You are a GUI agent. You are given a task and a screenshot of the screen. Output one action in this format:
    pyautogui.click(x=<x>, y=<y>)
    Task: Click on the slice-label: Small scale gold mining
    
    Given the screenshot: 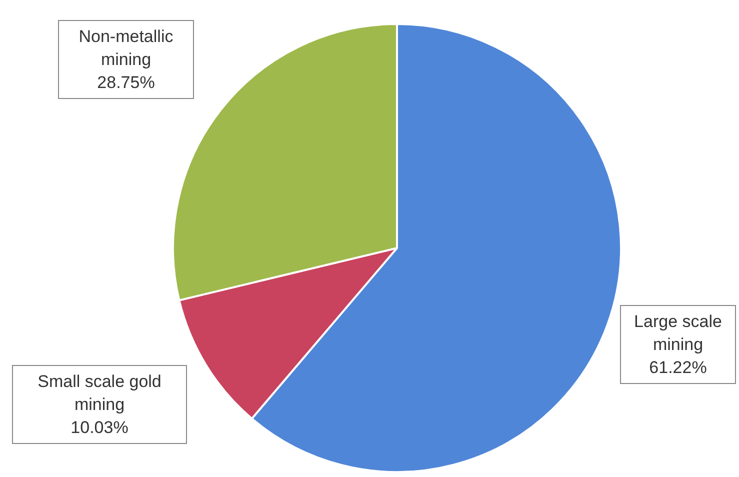 What is the action you would take?
    pyautogui.click(x=99, y=393)
    